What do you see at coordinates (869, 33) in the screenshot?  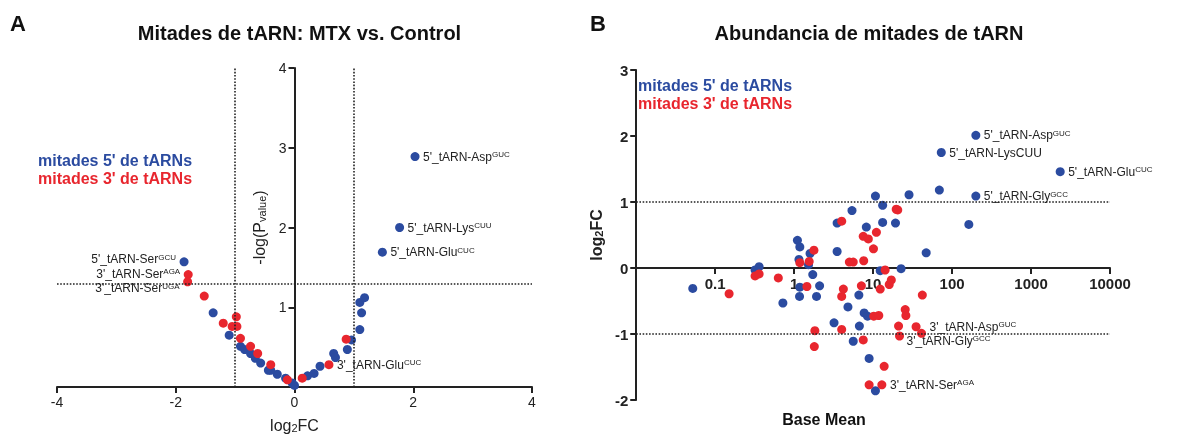 I see `chart-title: Abundancia de mitades de tARN` at bounding box center [869, 33].